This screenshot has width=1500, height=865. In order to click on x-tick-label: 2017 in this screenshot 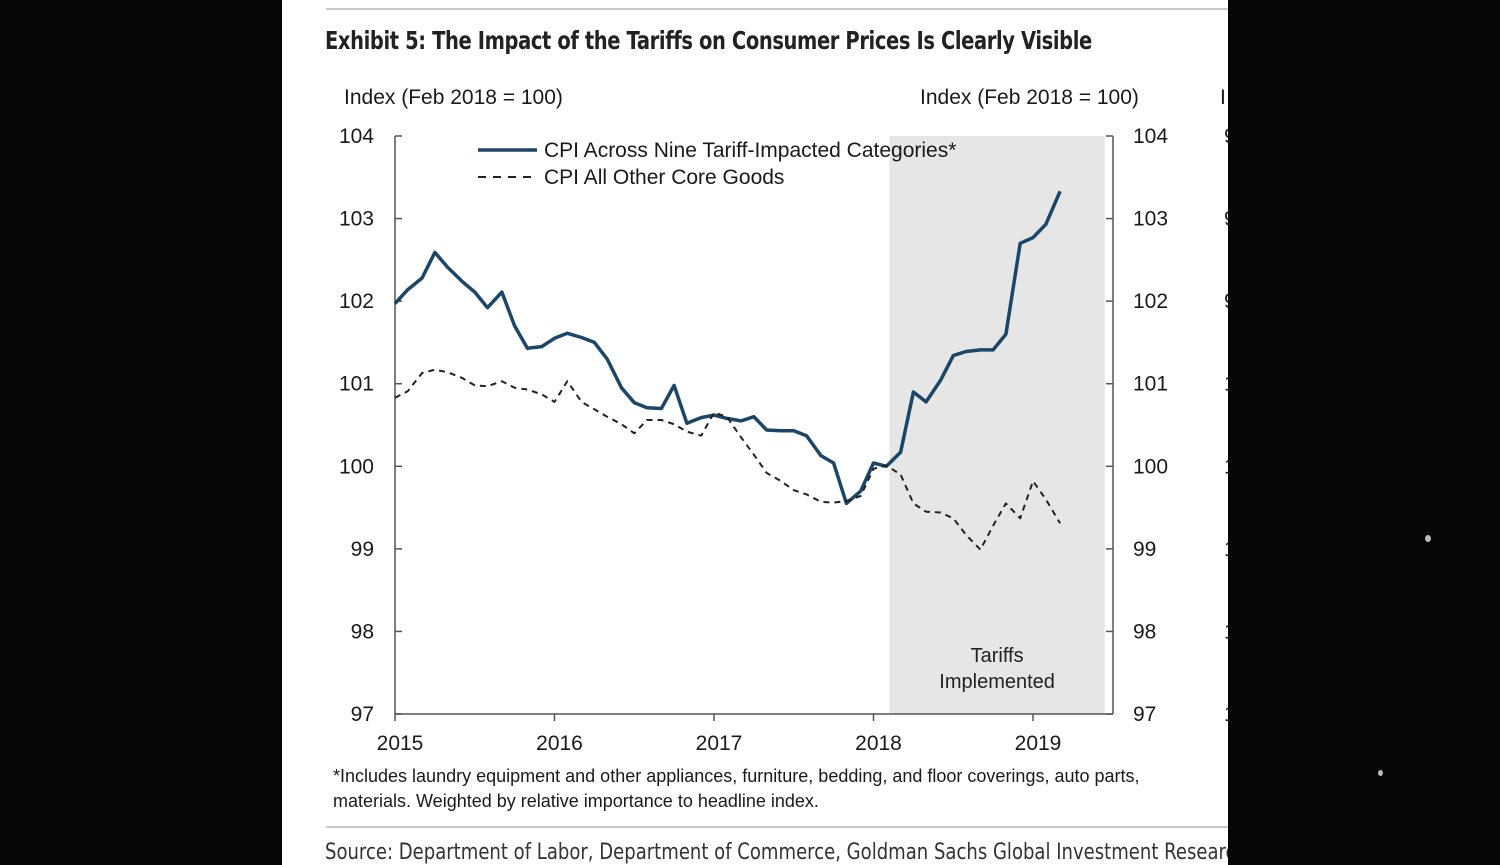, I will do `click(719, 743)`.